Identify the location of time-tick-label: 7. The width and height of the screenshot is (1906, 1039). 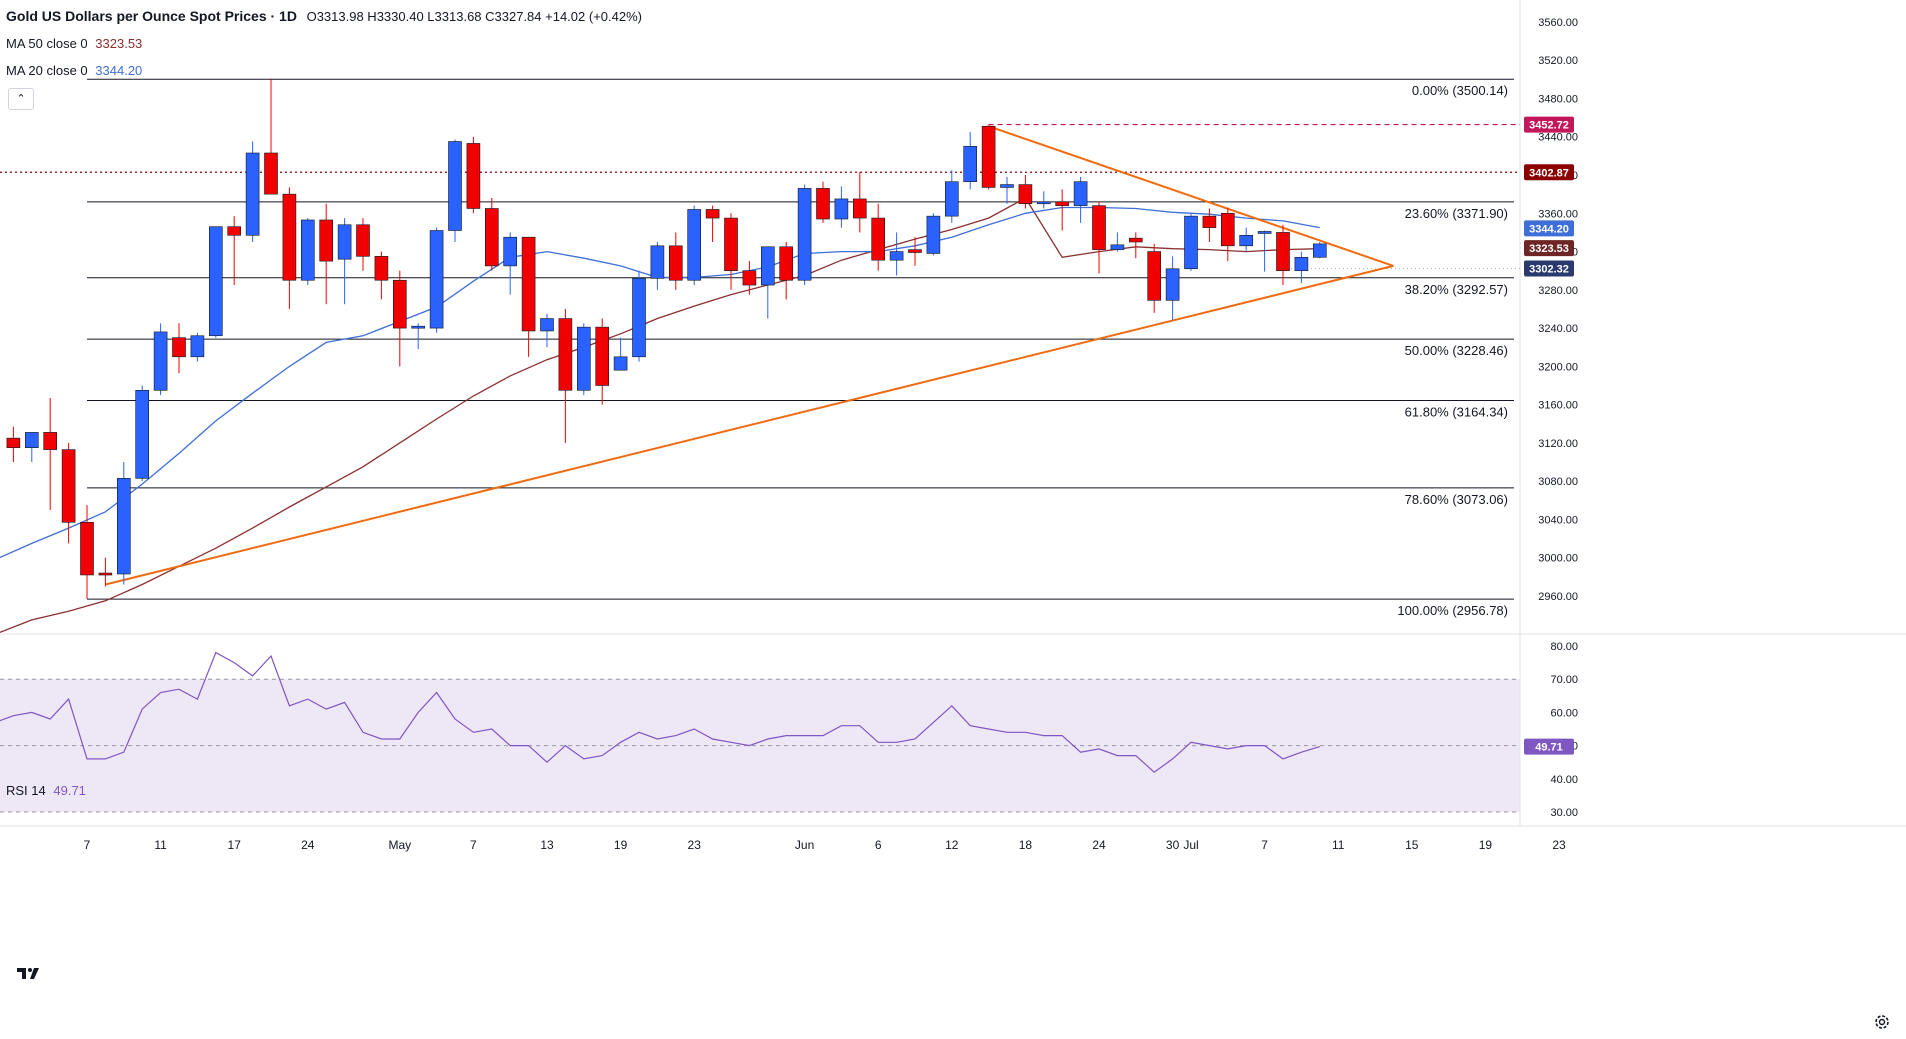
(1264, 845).